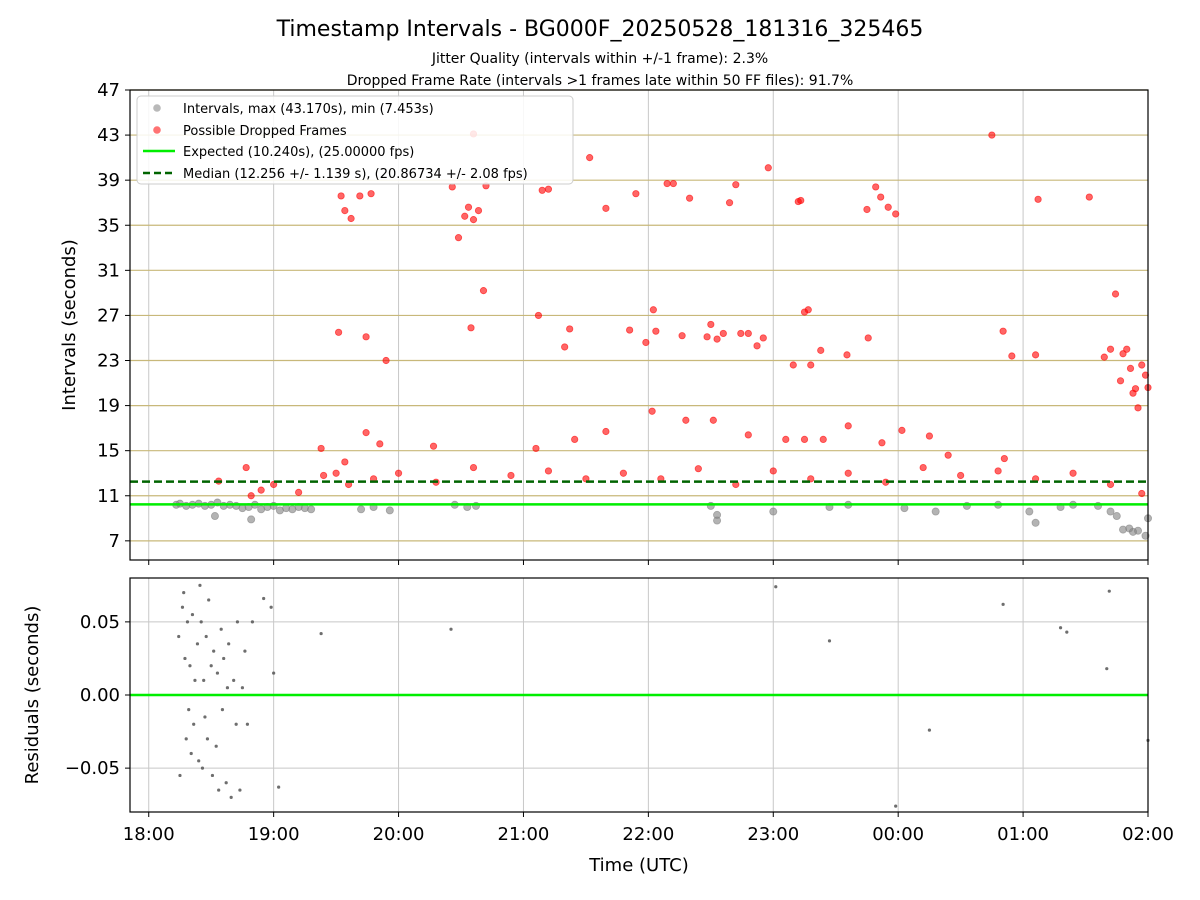 This screenshot has width=1200, height=900. I want to click on legend-label-dropped: Possible Dropped Frames, so click(265, 131).